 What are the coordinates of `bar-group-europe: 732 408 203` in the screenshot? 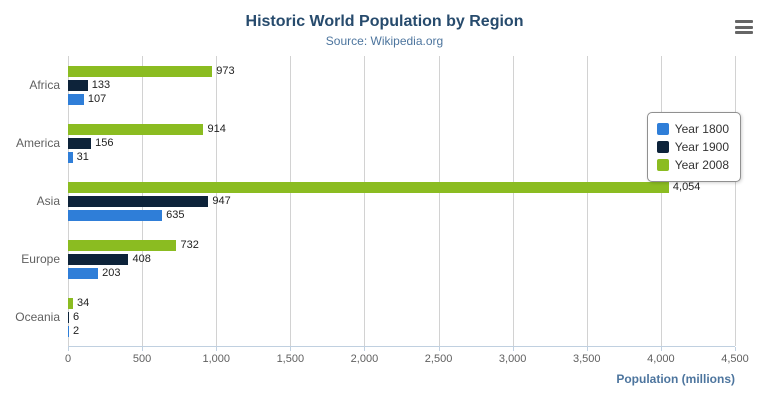 It's located at (401, 259).